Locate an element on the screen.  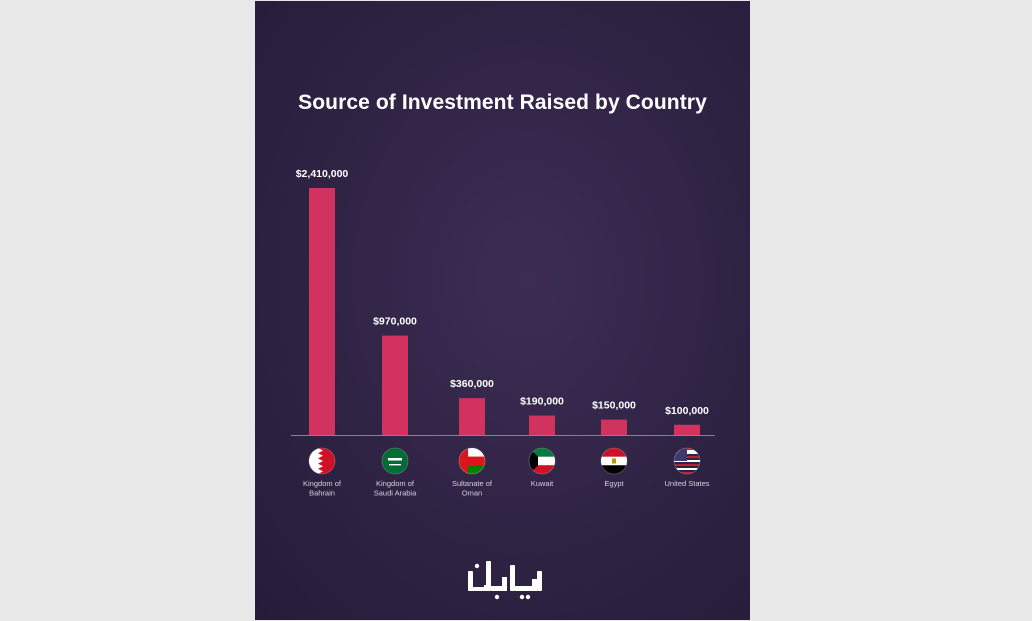
saudi-arabia-flag-icon is located at coordinates (395, 461).